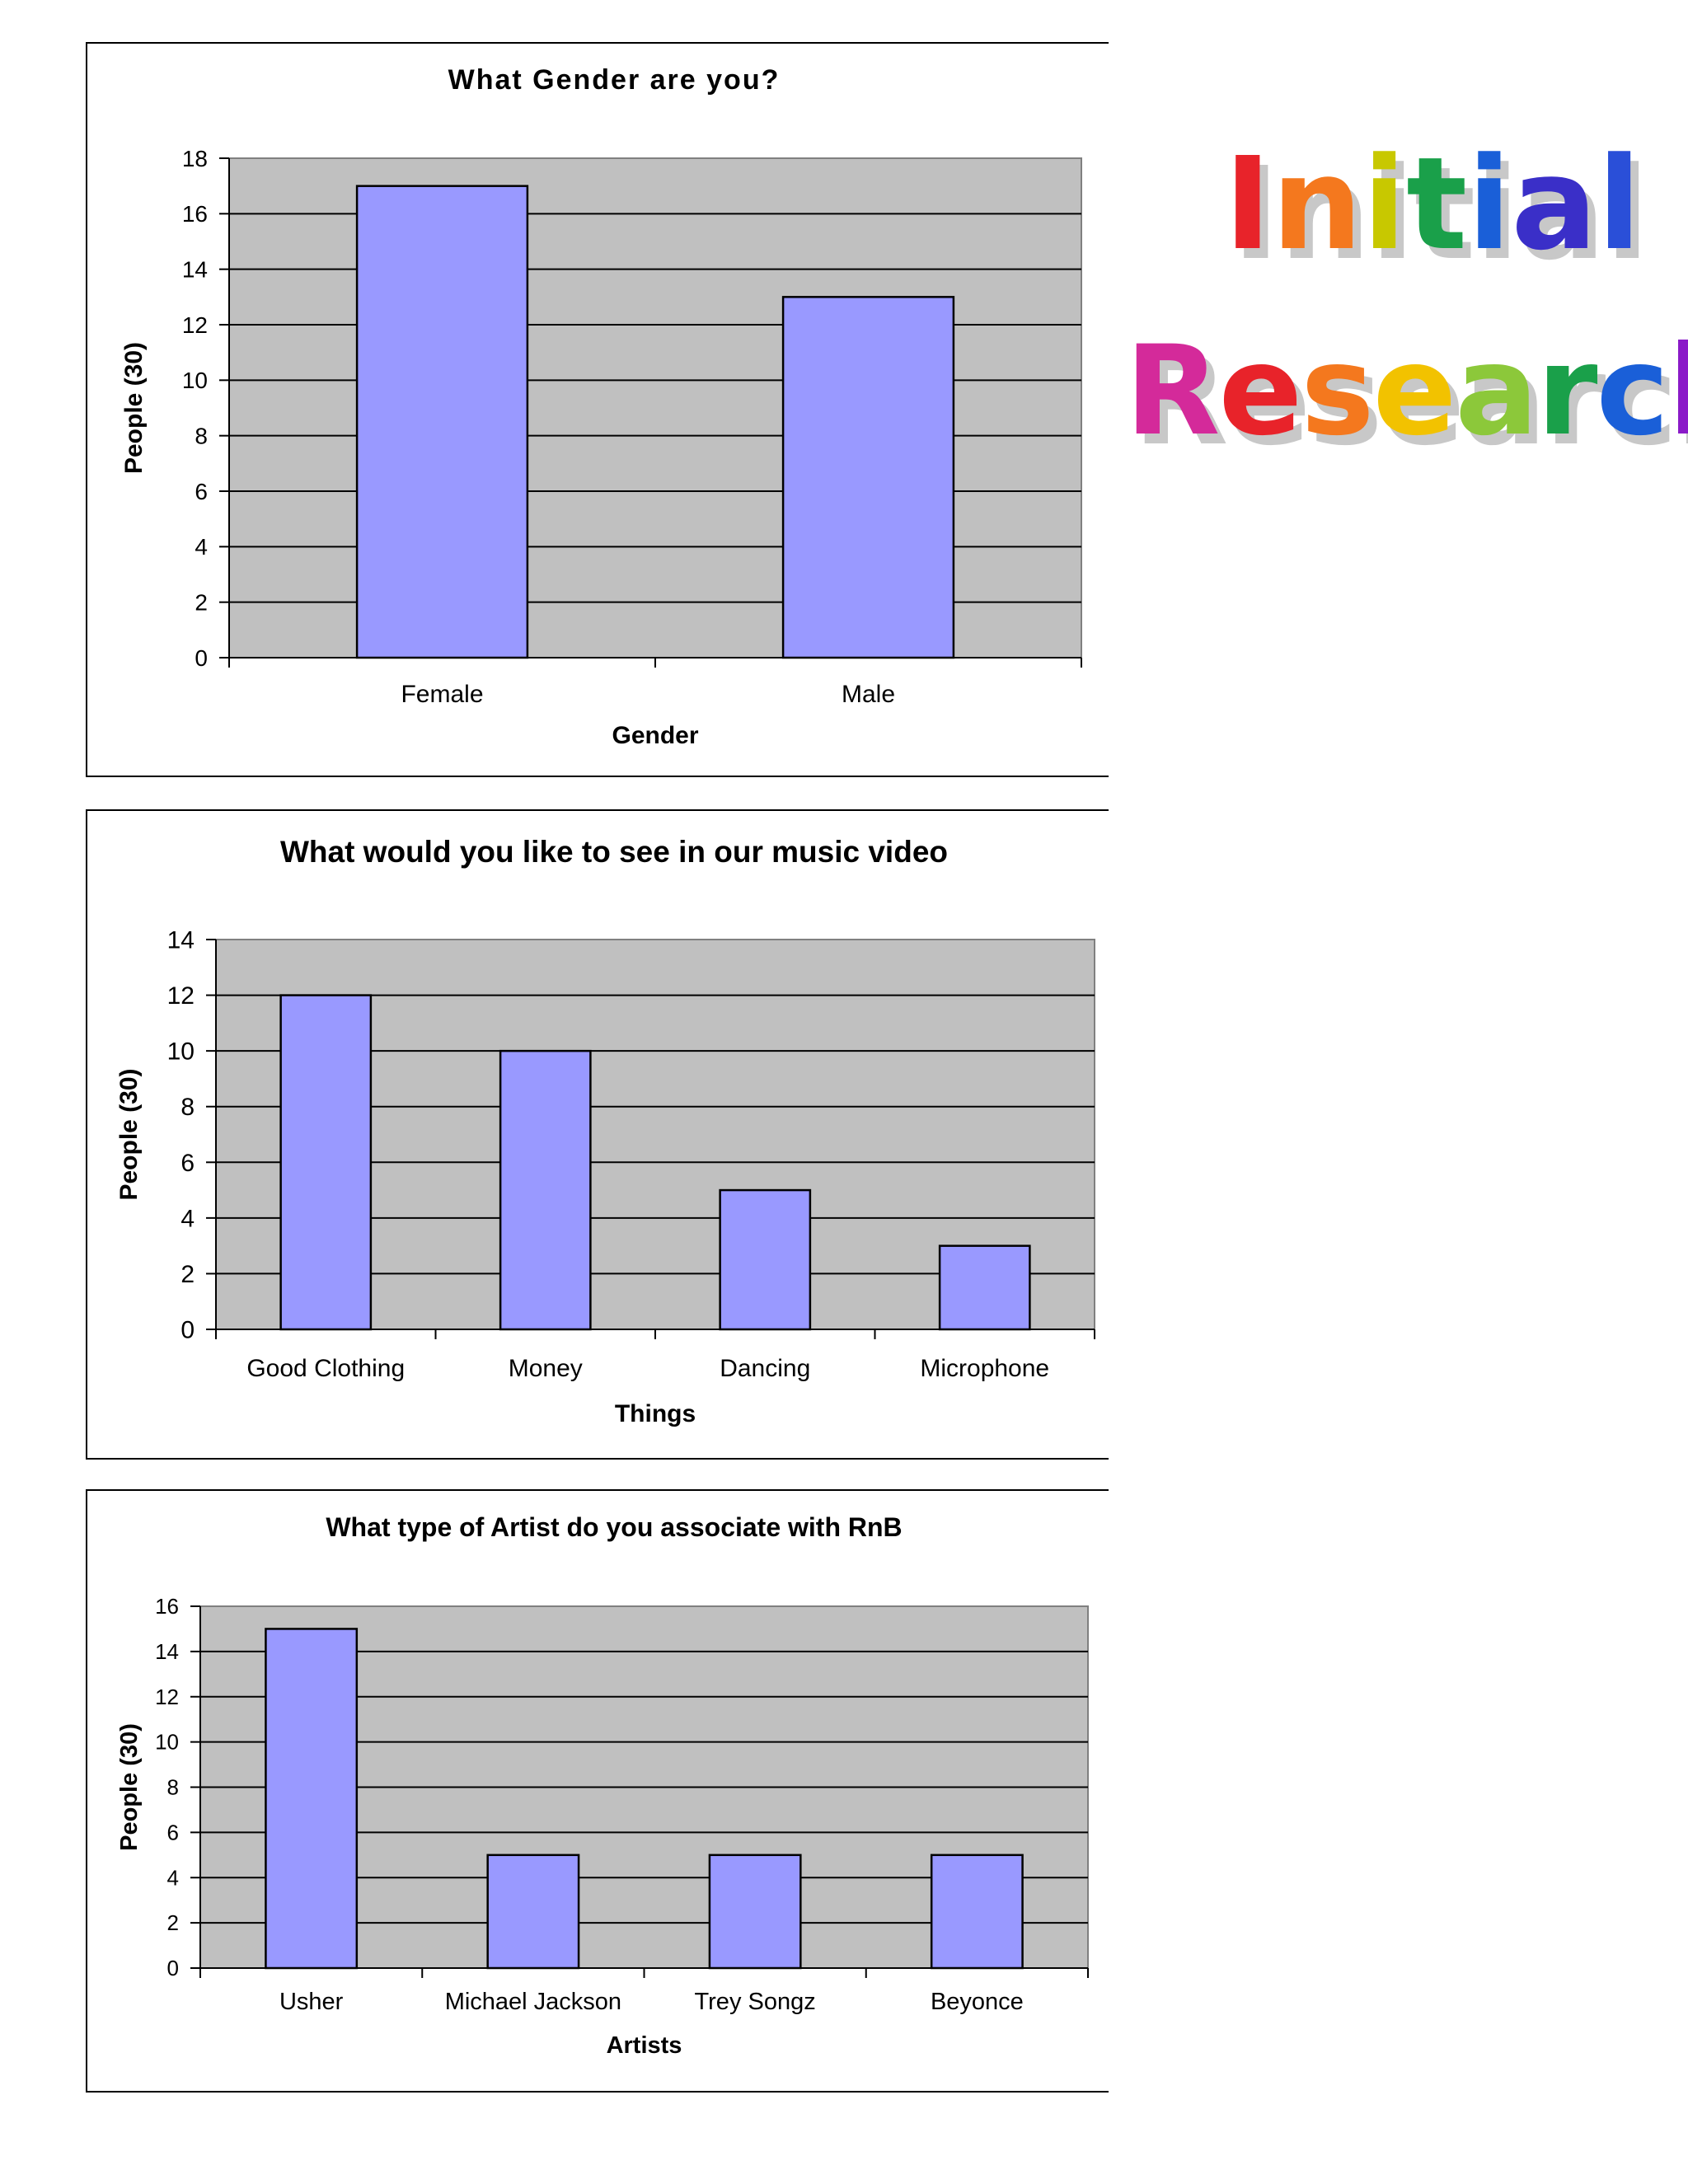  What do you see at coordinates (311, 2002) in the screenshot?
I see `x-tick-label: Usher` at bounding box center [311, 2002].